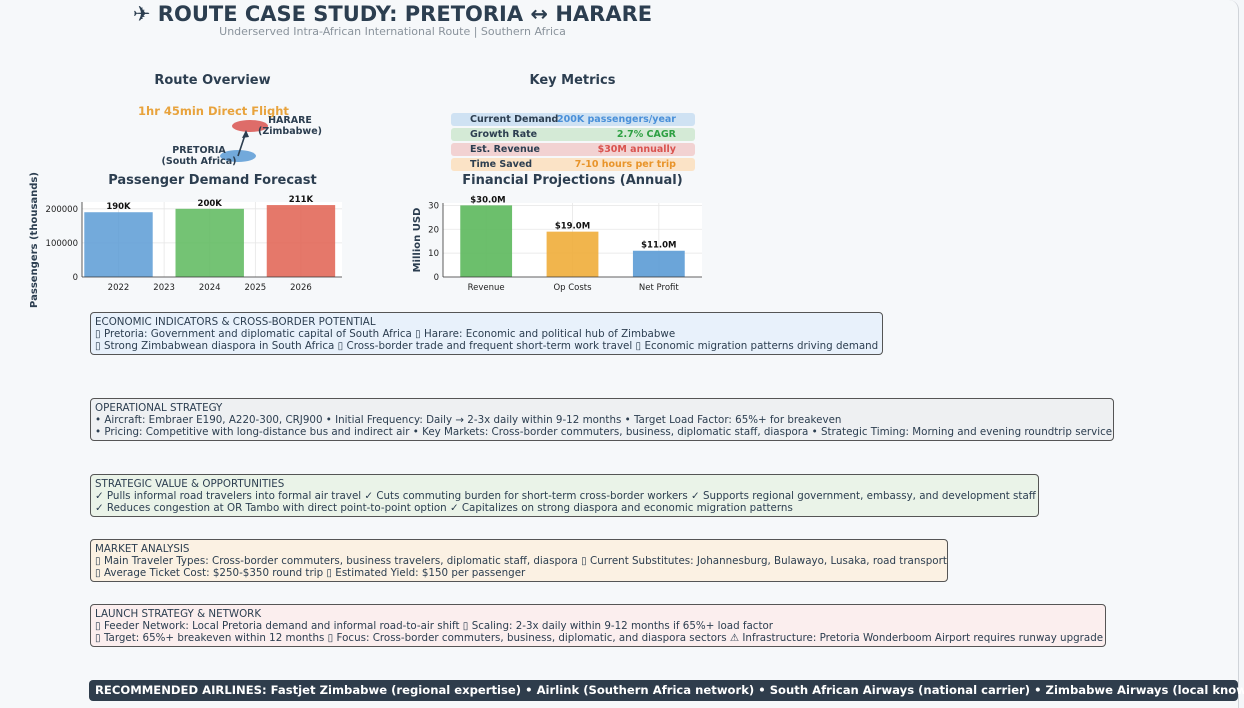  What do you see at coordinates (159, 408) in the screenshot?
I see `section-title: OPERATIONAL STRATEGY` at bounding box center [159, 408].